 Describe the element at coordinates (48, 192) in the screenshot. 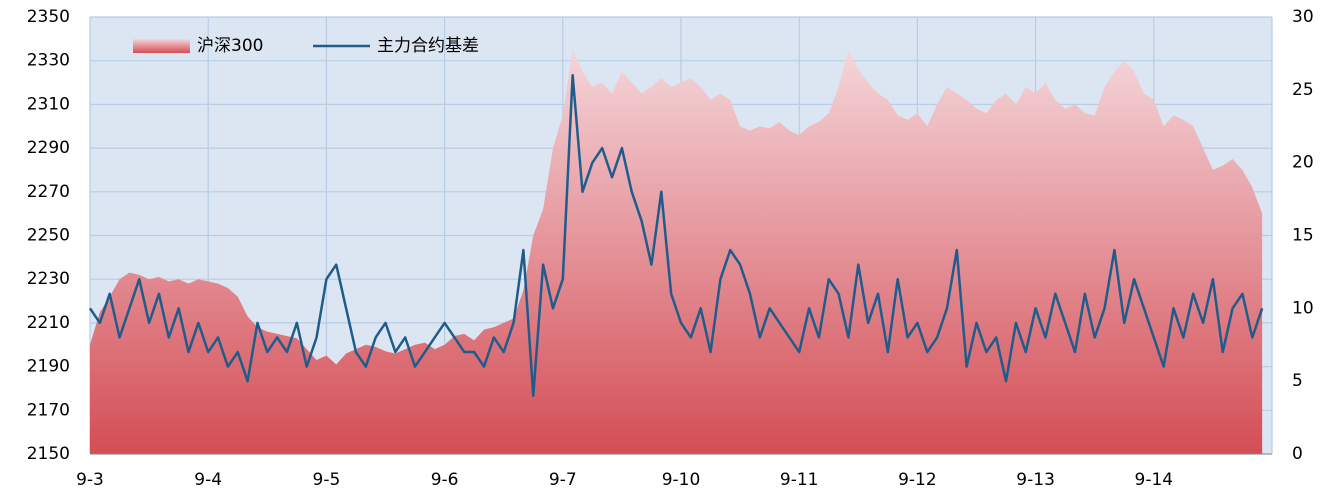

I see `y-tick-label: 2270` at that location.